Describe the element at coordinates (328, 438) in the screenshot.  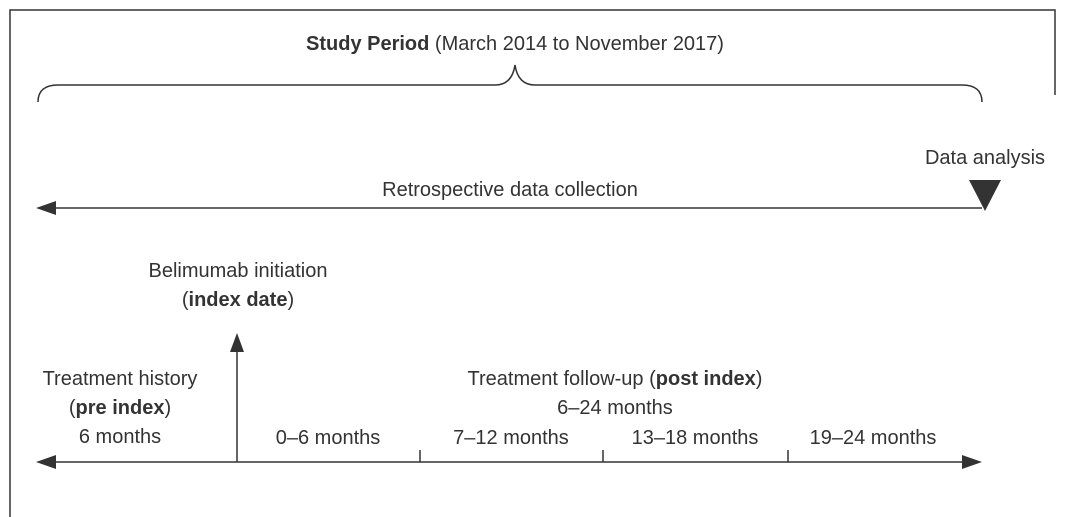
I see `segment-label: 0–6 months` at that location.